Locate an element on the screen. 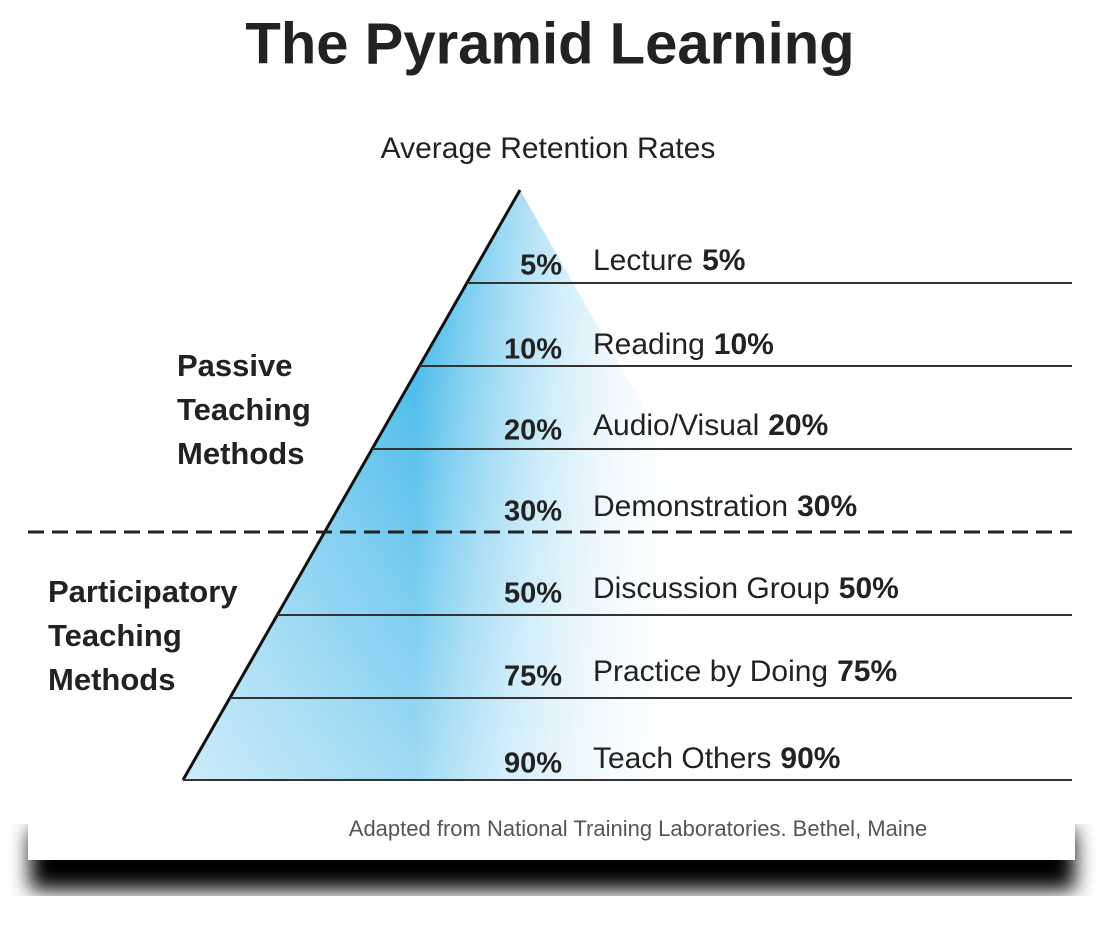 The height and width of the screenshot is (936, 1100). group-label: Participatory is located at coordinates (143, 591).